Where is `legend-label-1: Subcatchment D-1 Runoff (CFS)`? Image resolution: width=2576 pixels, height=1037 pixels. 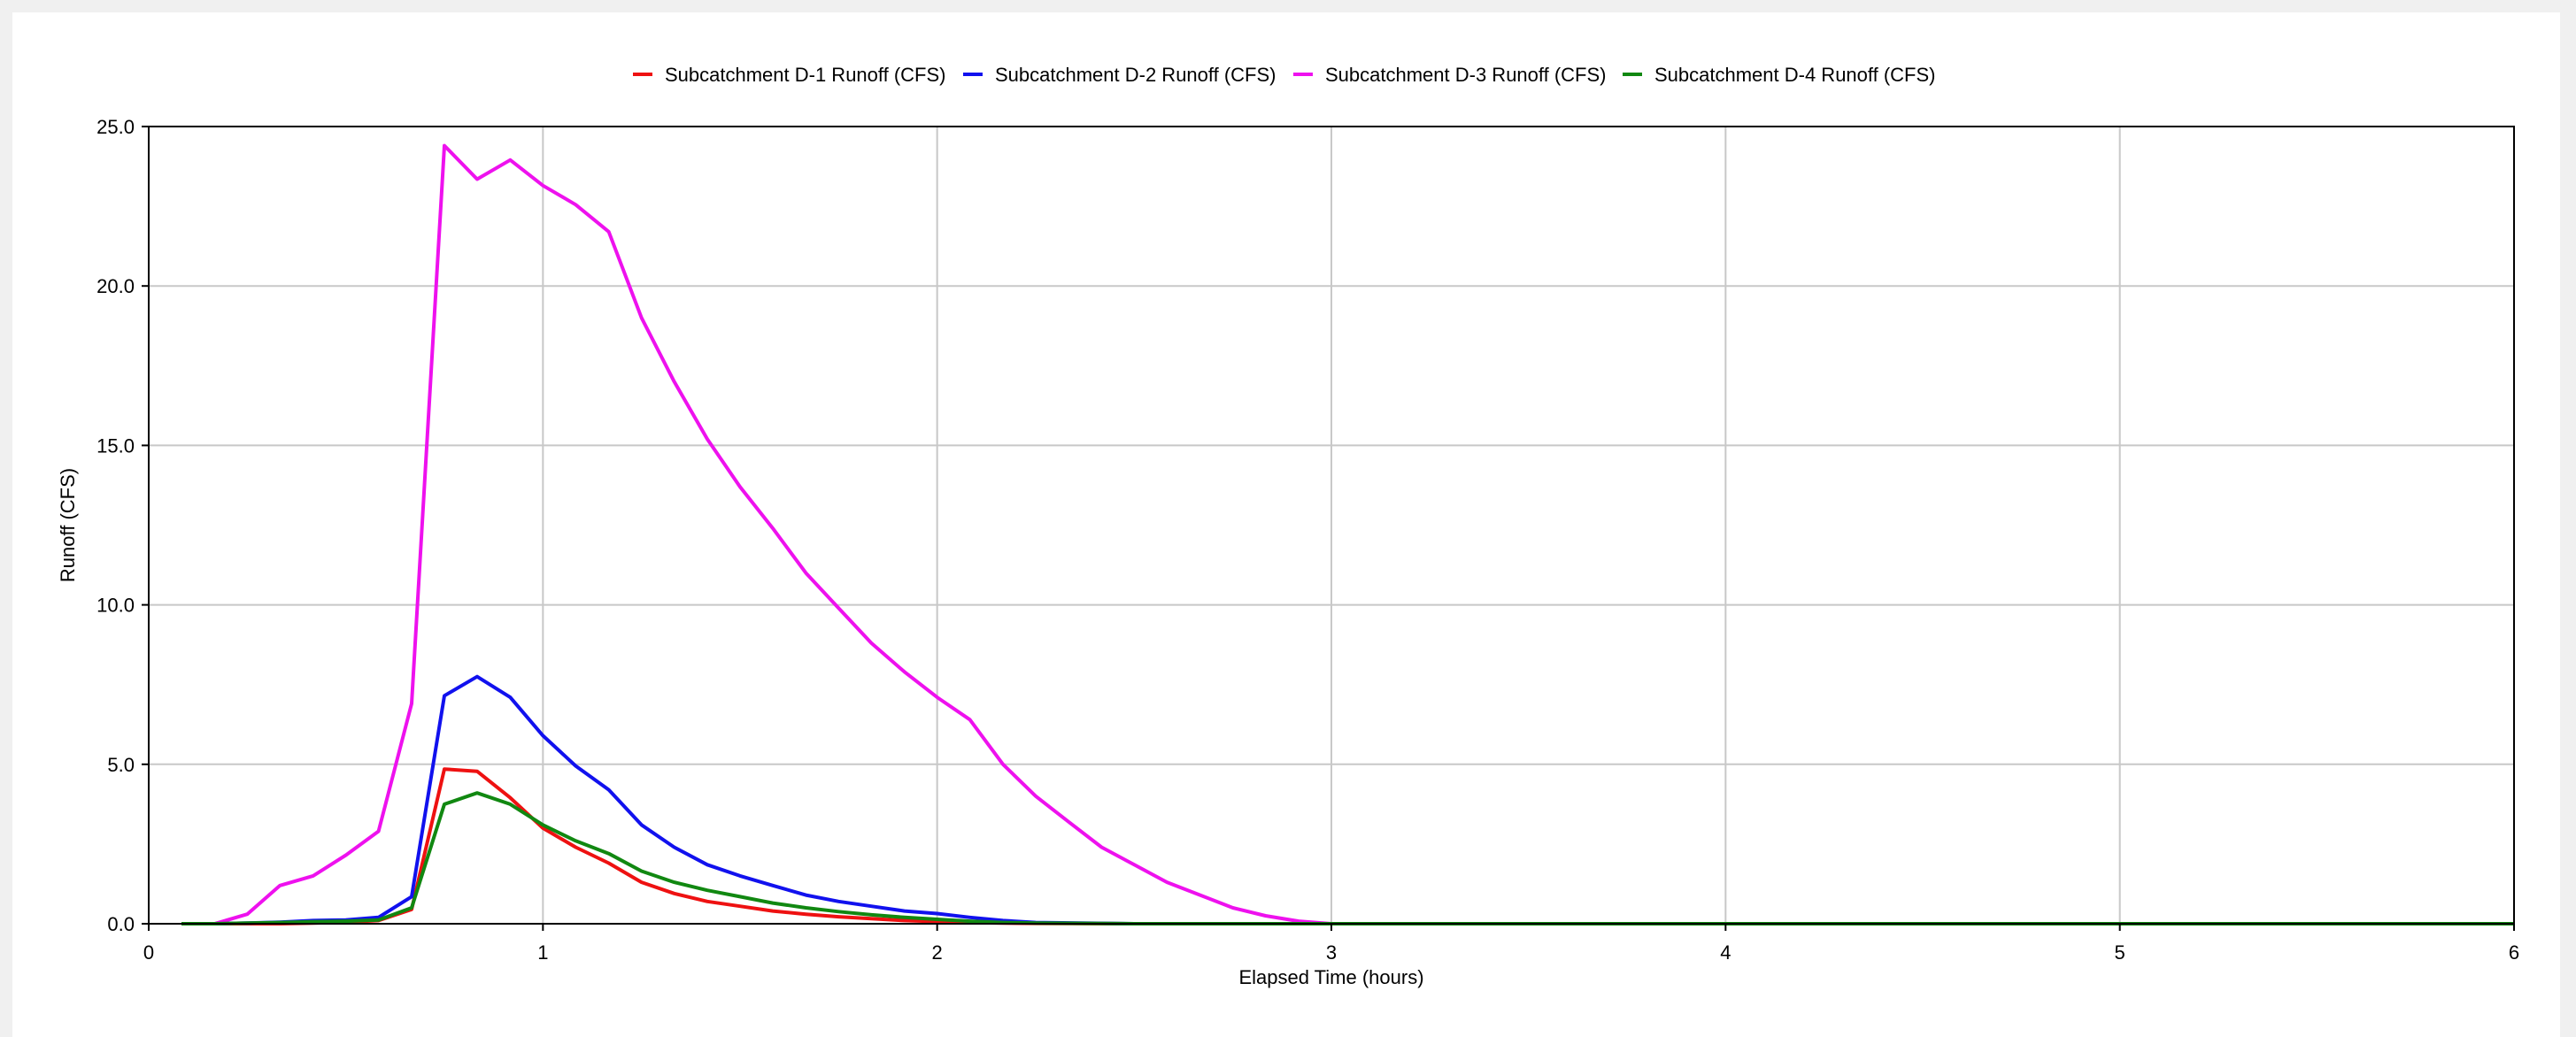 legend-label-1: Subcatchment D-1 Runoff (CFS) is located at coordinates (805, 75).